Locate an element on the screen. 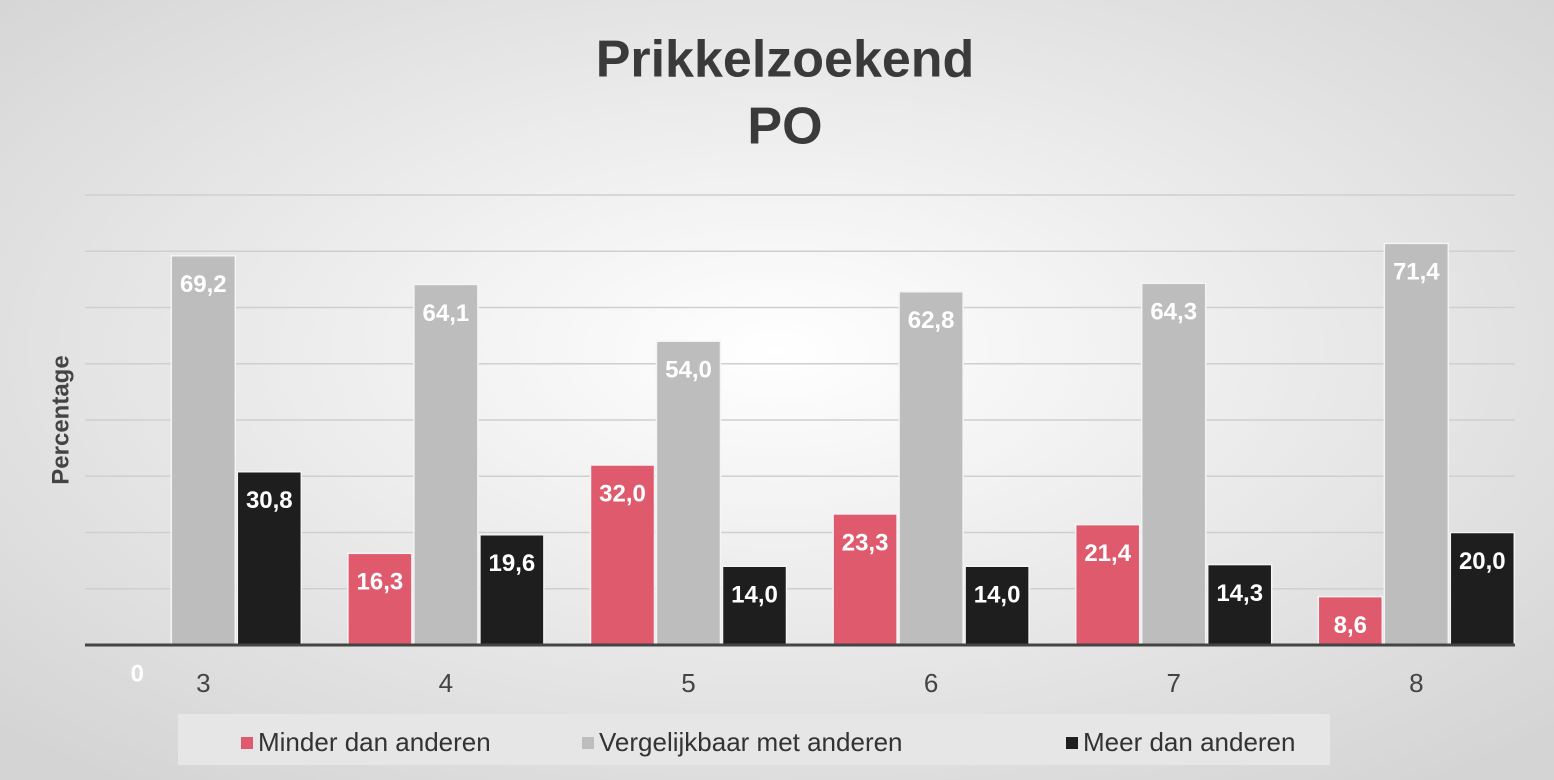 This screenshot has height=780, width=1554. value-label: 71,4 is located at coordinates (1416, 272).